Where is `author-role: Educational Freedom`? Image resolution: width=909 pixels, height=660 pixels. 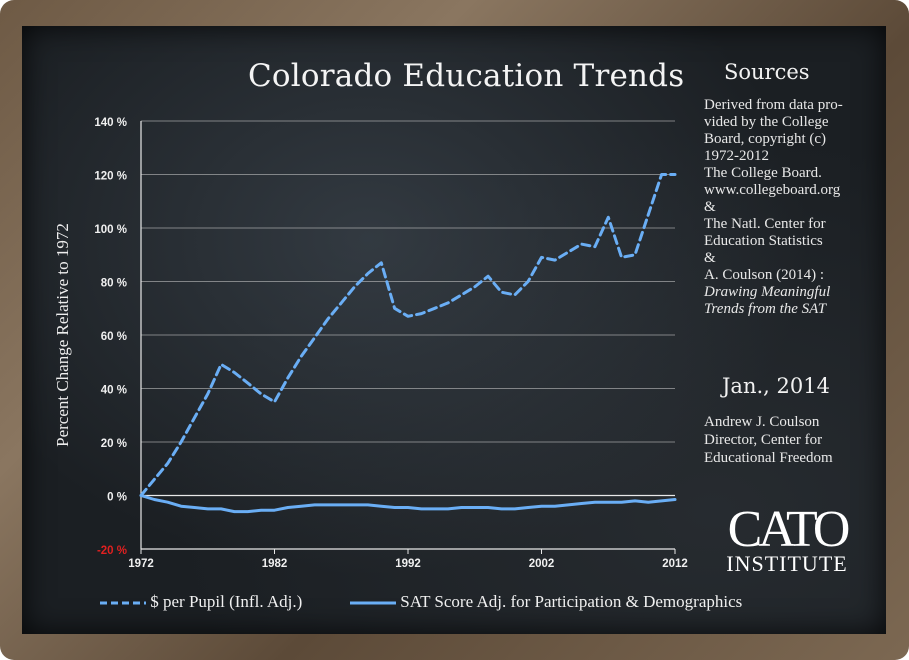
author-role: Educational Freedom is located at coordinates (768, 458).